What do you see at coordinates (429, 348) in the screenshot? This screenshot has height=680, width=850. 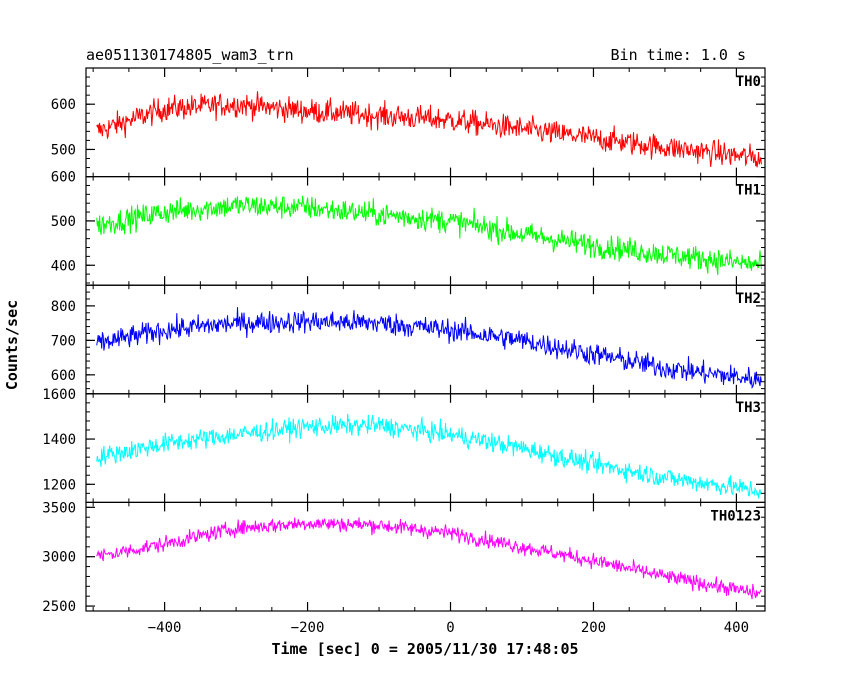 I see `series-th2` at bounding box center [429, 348].